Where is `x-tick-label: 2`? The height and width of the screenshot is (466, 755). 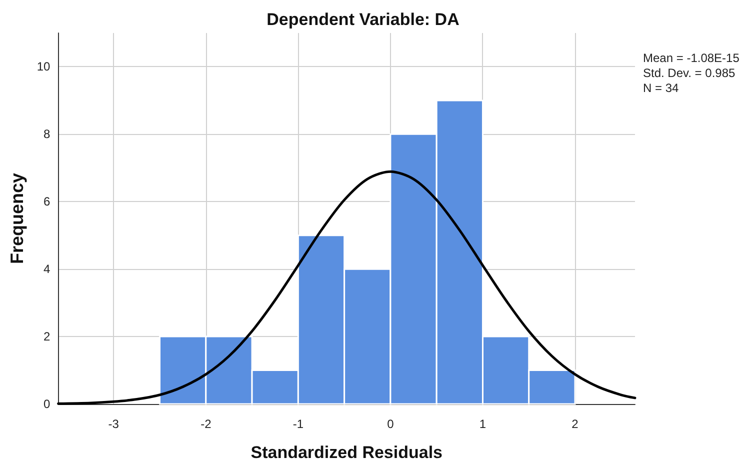 x-tick-label: 2 is located at coordinates (575, 424).